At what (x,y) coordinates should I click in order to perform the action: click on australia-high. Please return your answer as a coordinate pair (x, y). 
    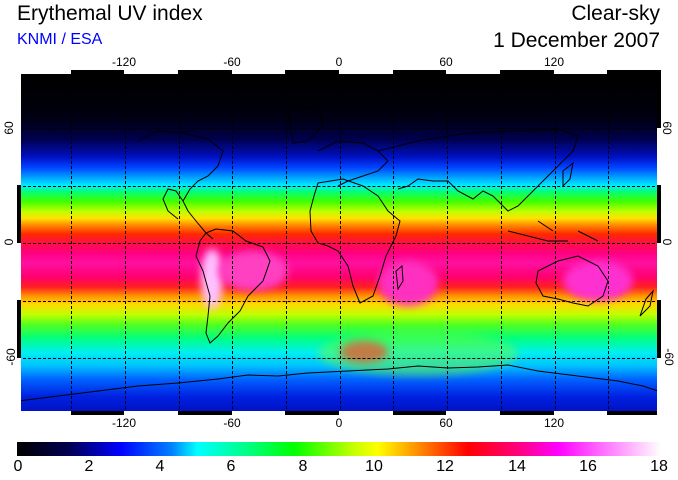
    Looking at the image, I should click on (598, 281).